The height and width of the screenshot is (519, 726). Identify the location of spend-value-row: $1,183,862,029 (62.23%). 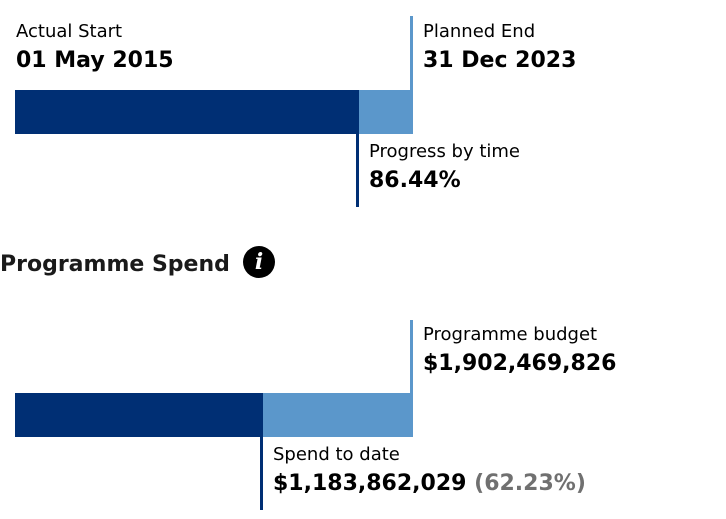
(429, 484).